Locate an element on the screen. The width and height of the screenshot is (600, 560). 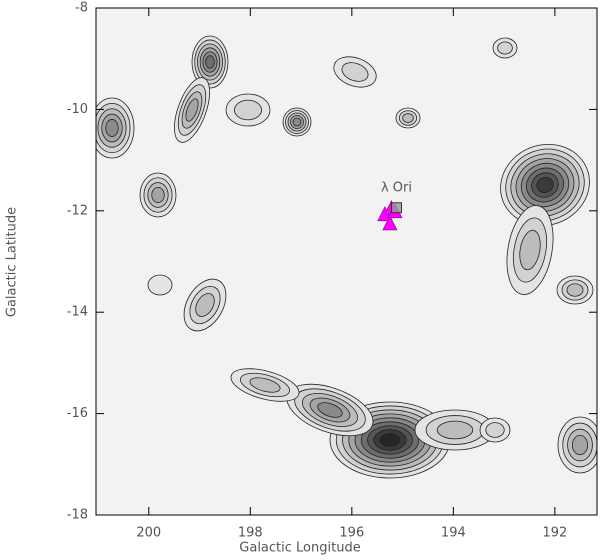
y-axis-title: Galactic Latitude is located at coordinates (12, 262).